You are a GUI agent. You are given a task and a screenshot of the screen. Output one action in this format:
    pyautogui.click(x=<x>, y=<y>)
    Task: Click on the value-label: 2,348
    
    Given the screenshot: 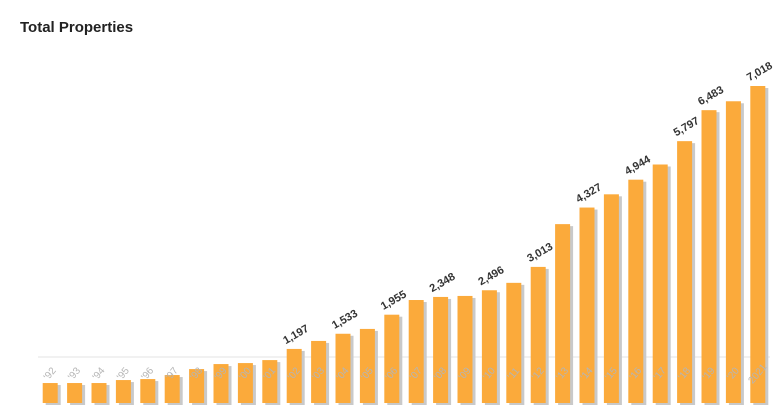 What is the action you would take?
    pyautogui.click(x=443, y=283)
    